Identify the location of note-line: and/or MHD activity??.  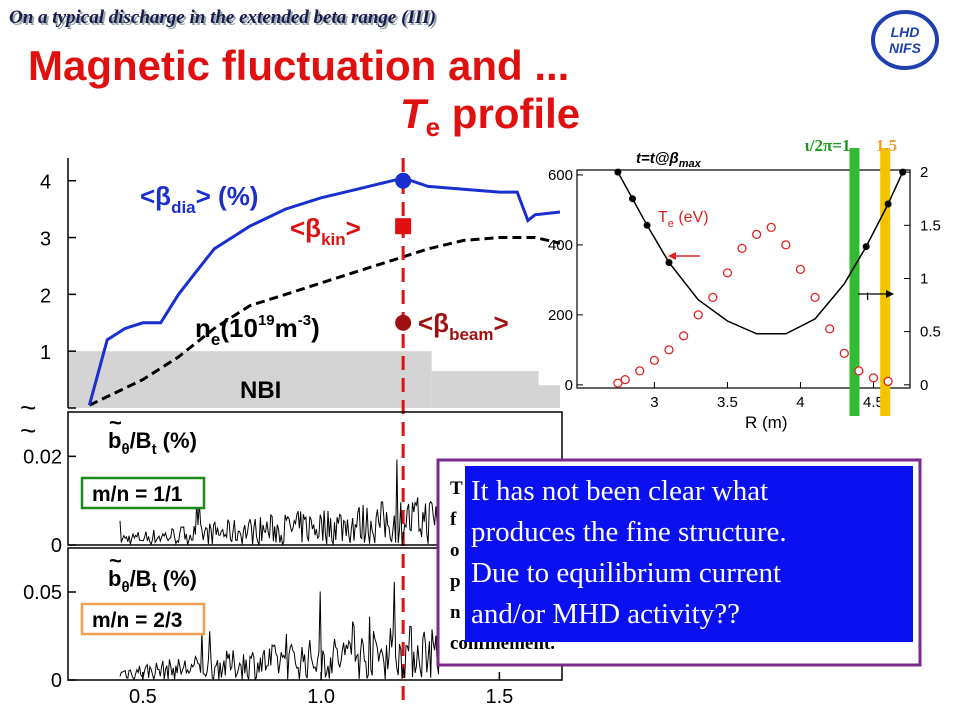
(605, 614).